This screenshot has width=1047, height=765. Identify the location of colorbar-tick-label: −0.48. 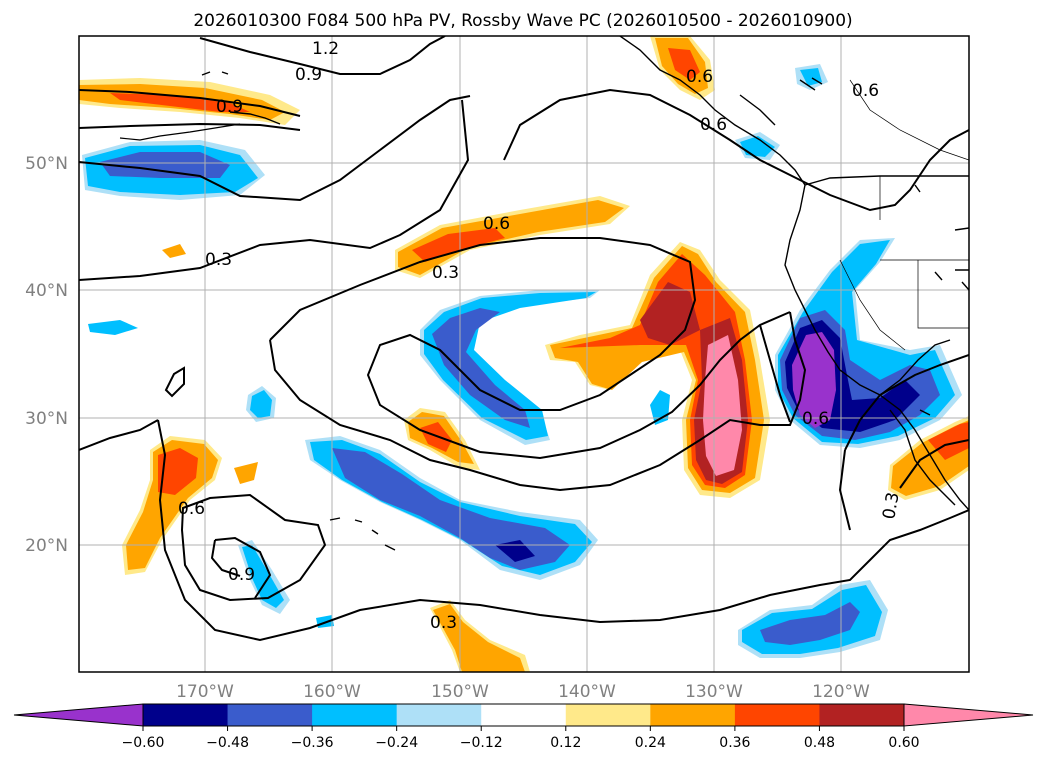
(227, 743).